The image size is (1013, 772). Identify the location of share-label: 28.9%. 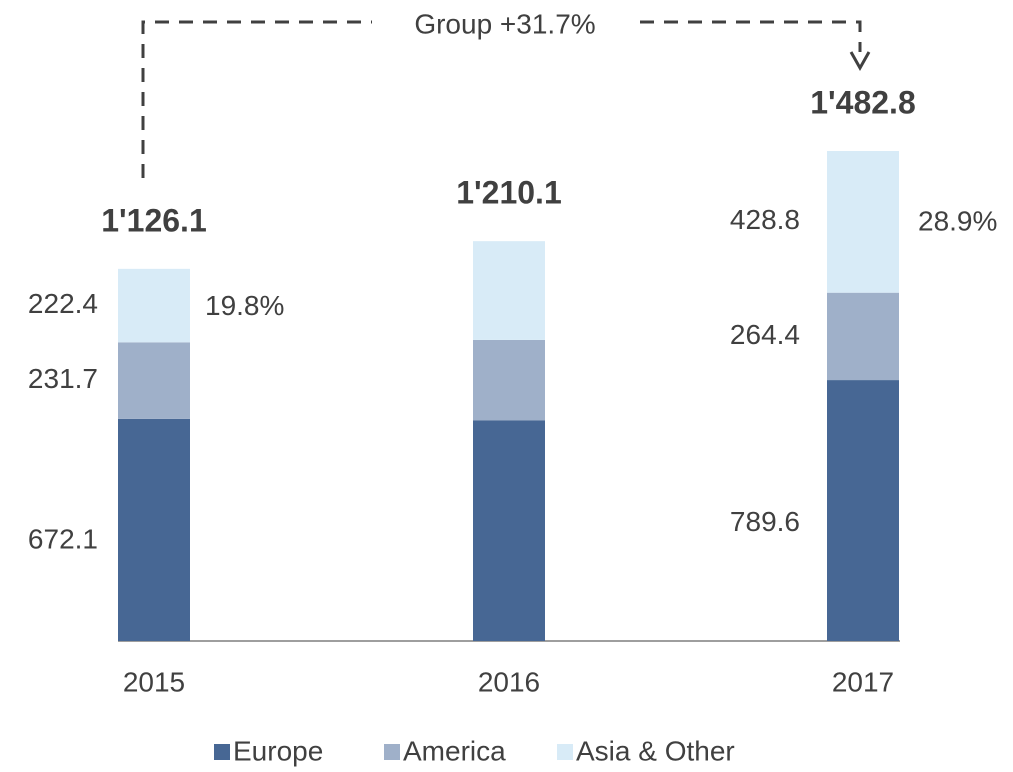
(957, 220).